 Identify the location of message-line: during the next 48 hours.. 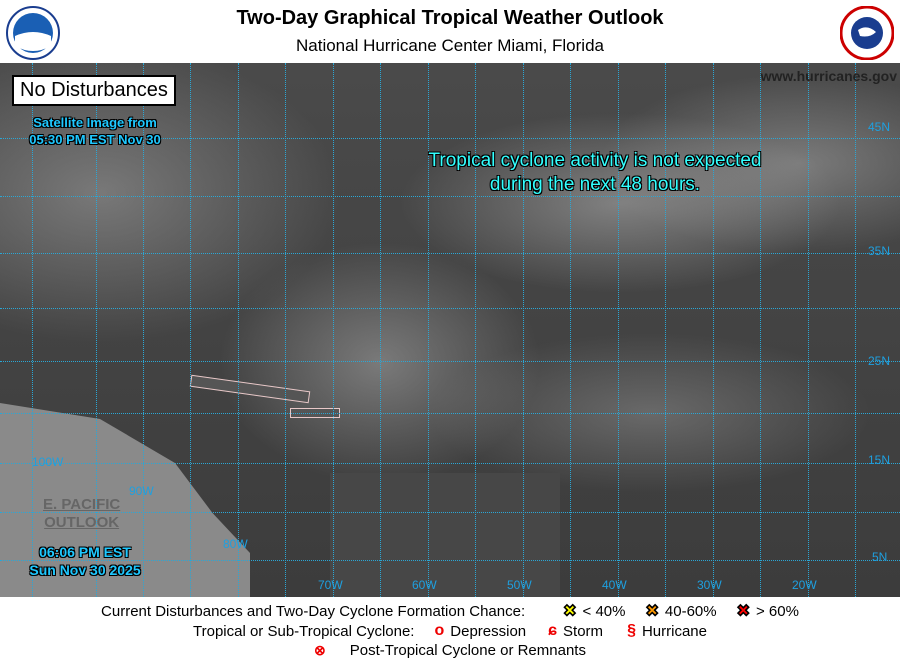
(595, 184).